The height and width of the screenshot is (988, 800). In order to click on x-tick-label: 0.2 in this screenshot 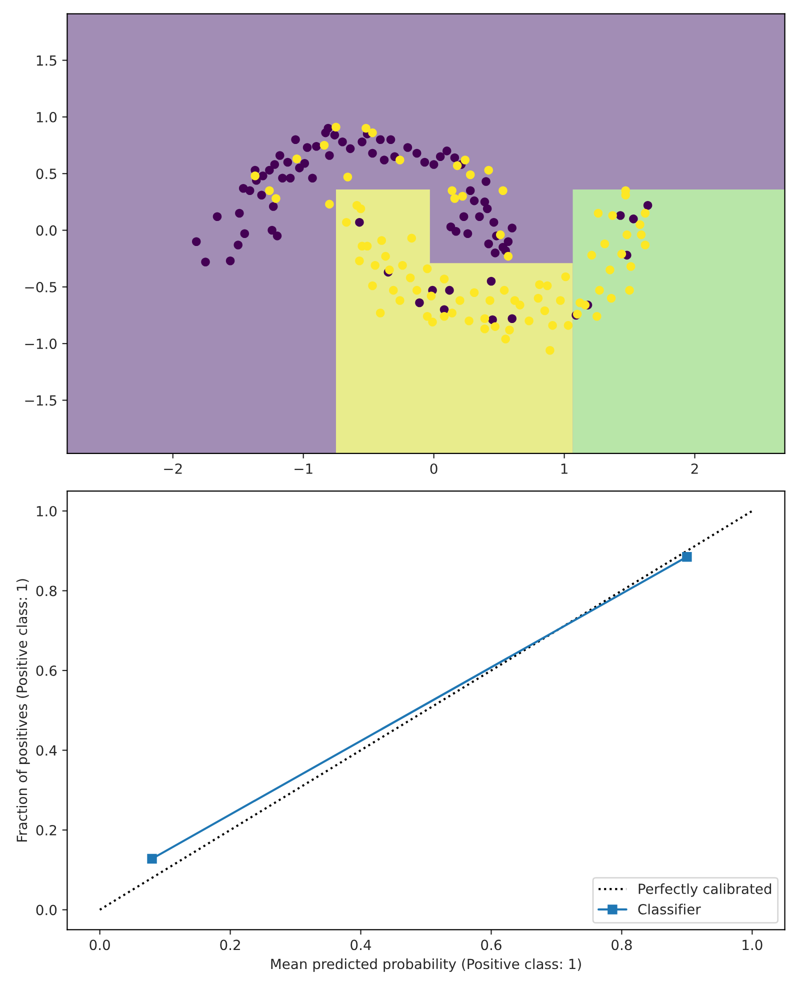, I will do `click(230, 945)`.